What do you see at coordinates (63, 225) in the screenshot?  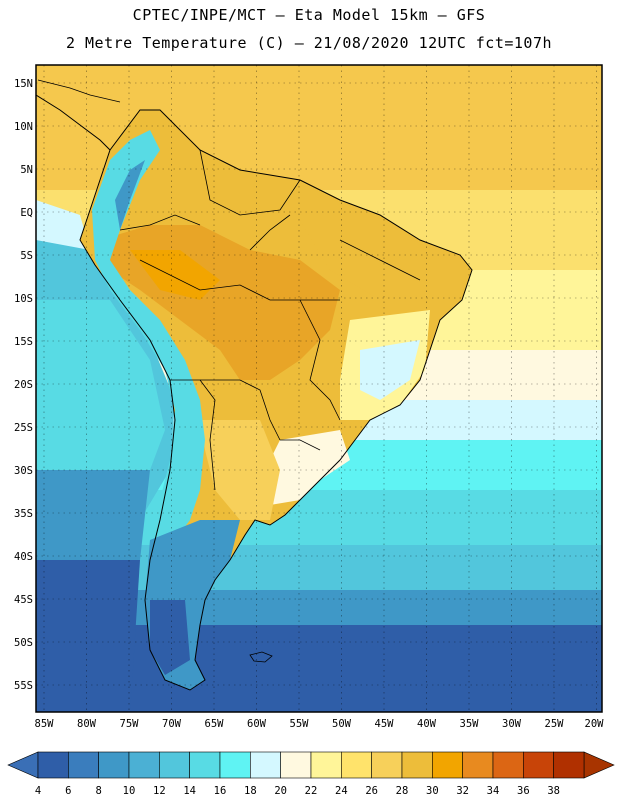 I see `equatorial-pacific-region` at bounding box center [63, 225].